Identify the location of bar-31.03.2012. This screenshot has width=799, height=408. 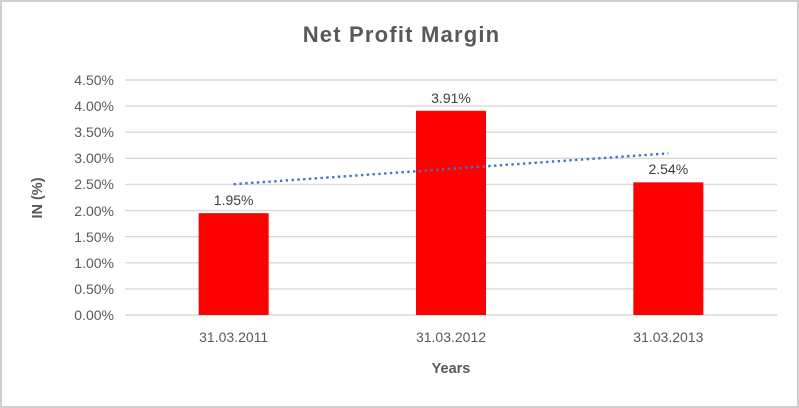
(451, 212).